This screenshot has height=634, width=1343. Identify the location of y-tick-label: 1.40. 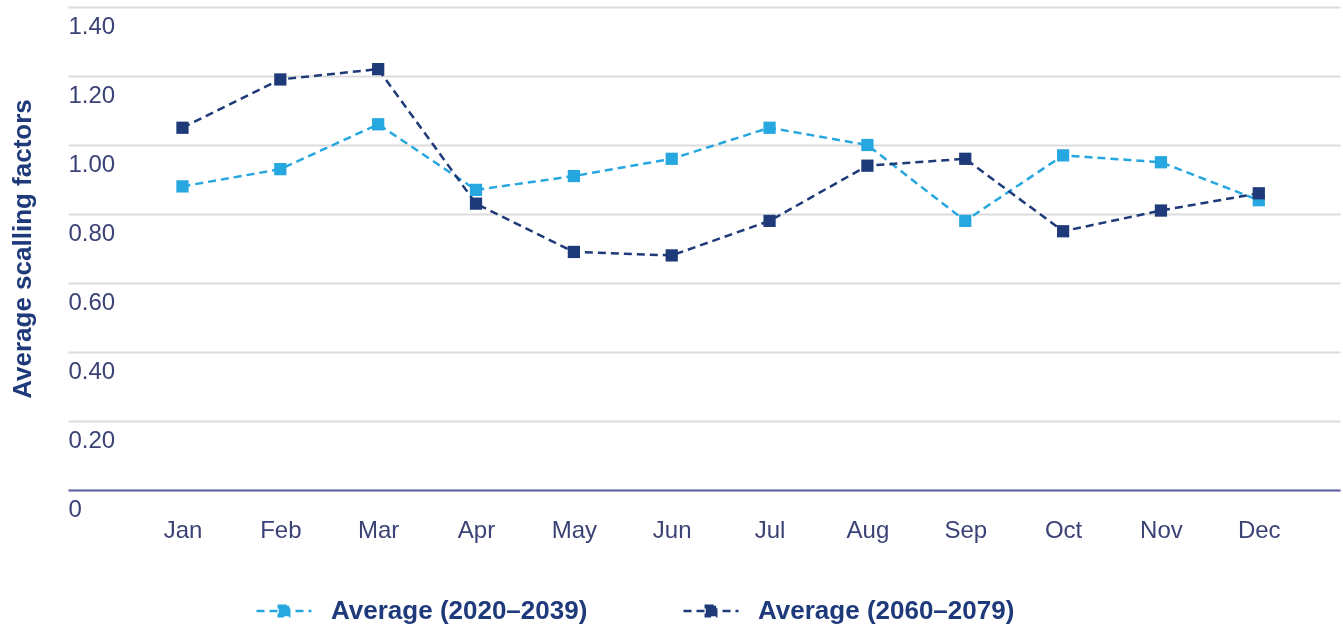
(92, 25).